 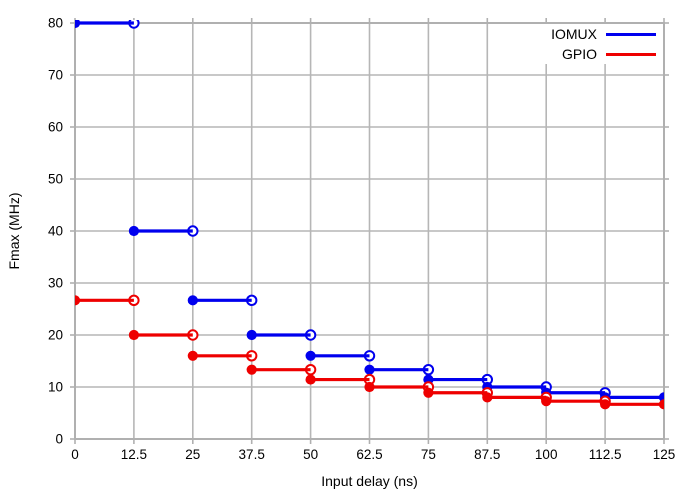 I want to click on legend-entry-gpio: GPIO, so click(x=603, y=54).